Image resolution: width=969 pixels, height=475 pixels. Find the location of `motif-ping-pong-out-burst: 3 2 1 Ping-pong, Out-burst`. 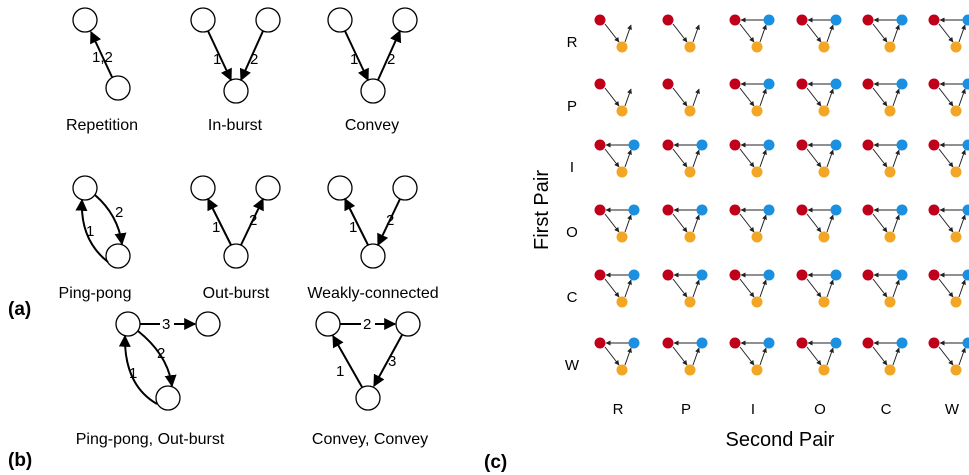

motif-ping-pong-out-burst: 3 2 1 Ping-pong, Out-burst is located at coordinates (150, 379).